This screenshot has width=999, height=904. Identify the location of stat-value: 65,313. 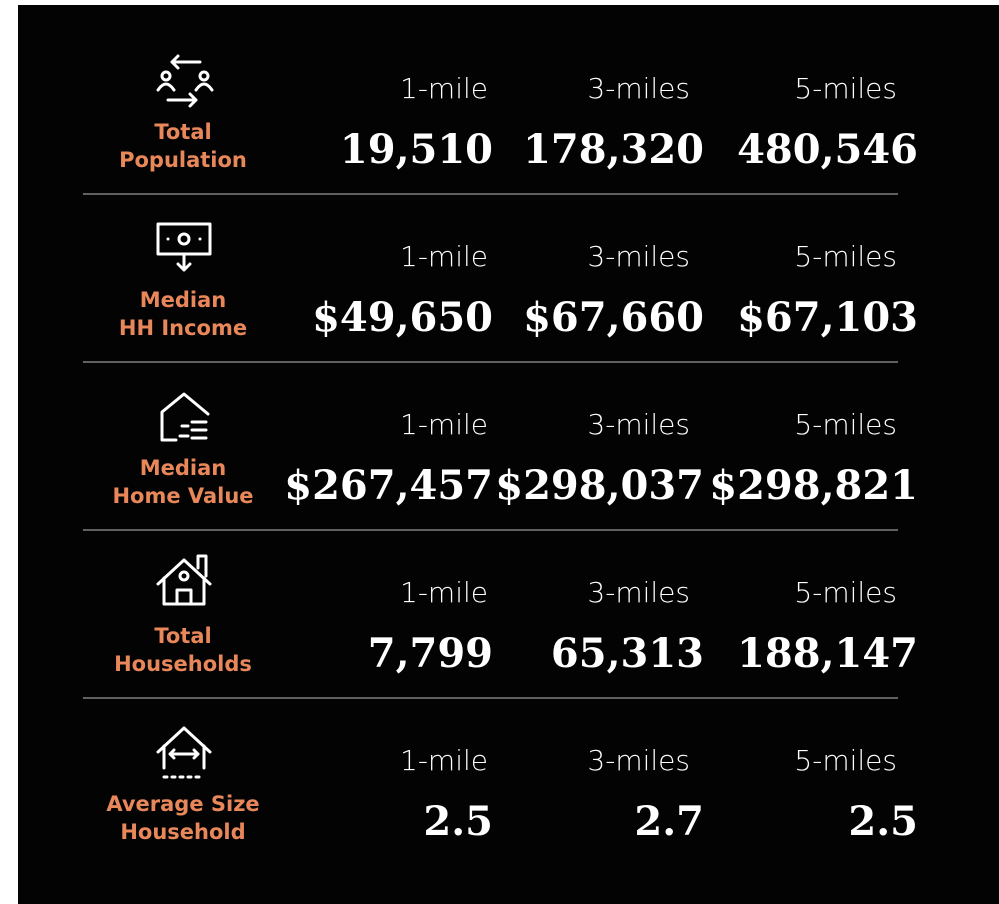
(627, 653).